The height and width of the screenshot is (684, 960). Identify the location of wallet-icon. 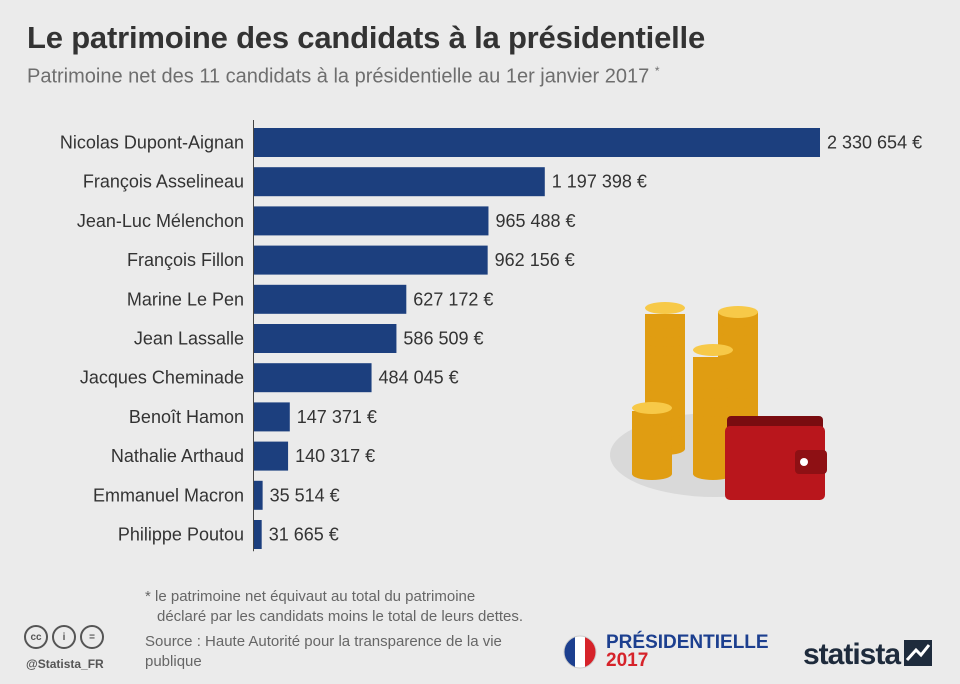
(776, 458).